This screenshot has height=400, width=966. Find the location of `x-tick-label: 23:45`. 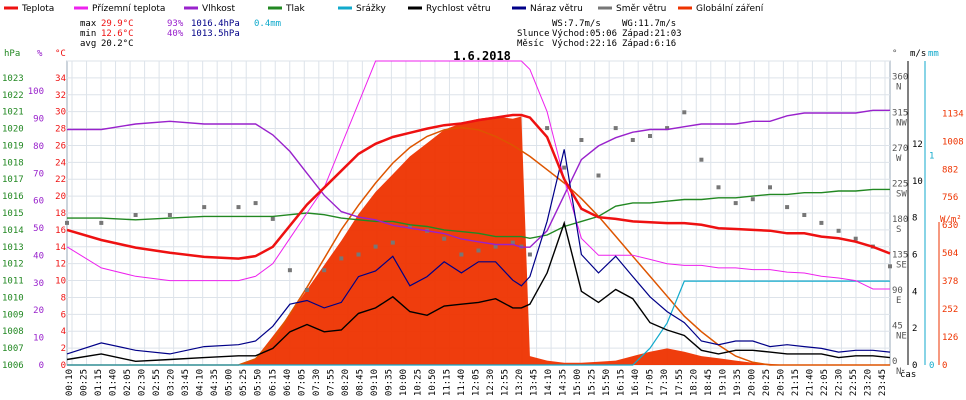

x-tick-label: 23:45 is located at coordinates (883, 382).